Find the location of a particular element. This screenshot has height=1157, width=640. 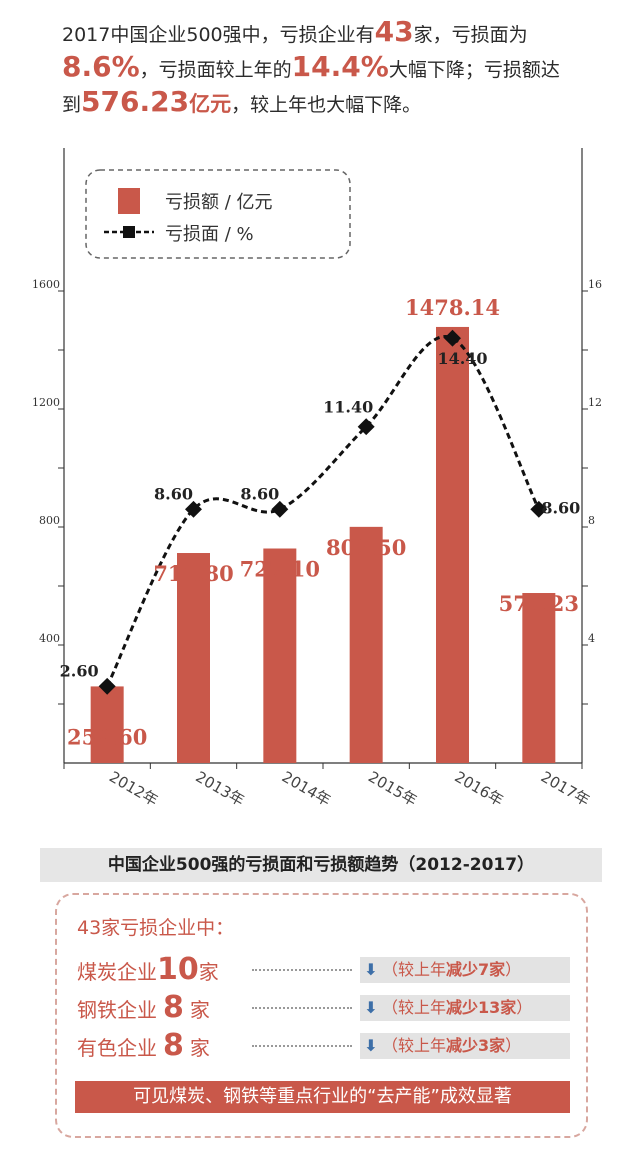

headline-text: 到 is located at coordinates (72, 105).